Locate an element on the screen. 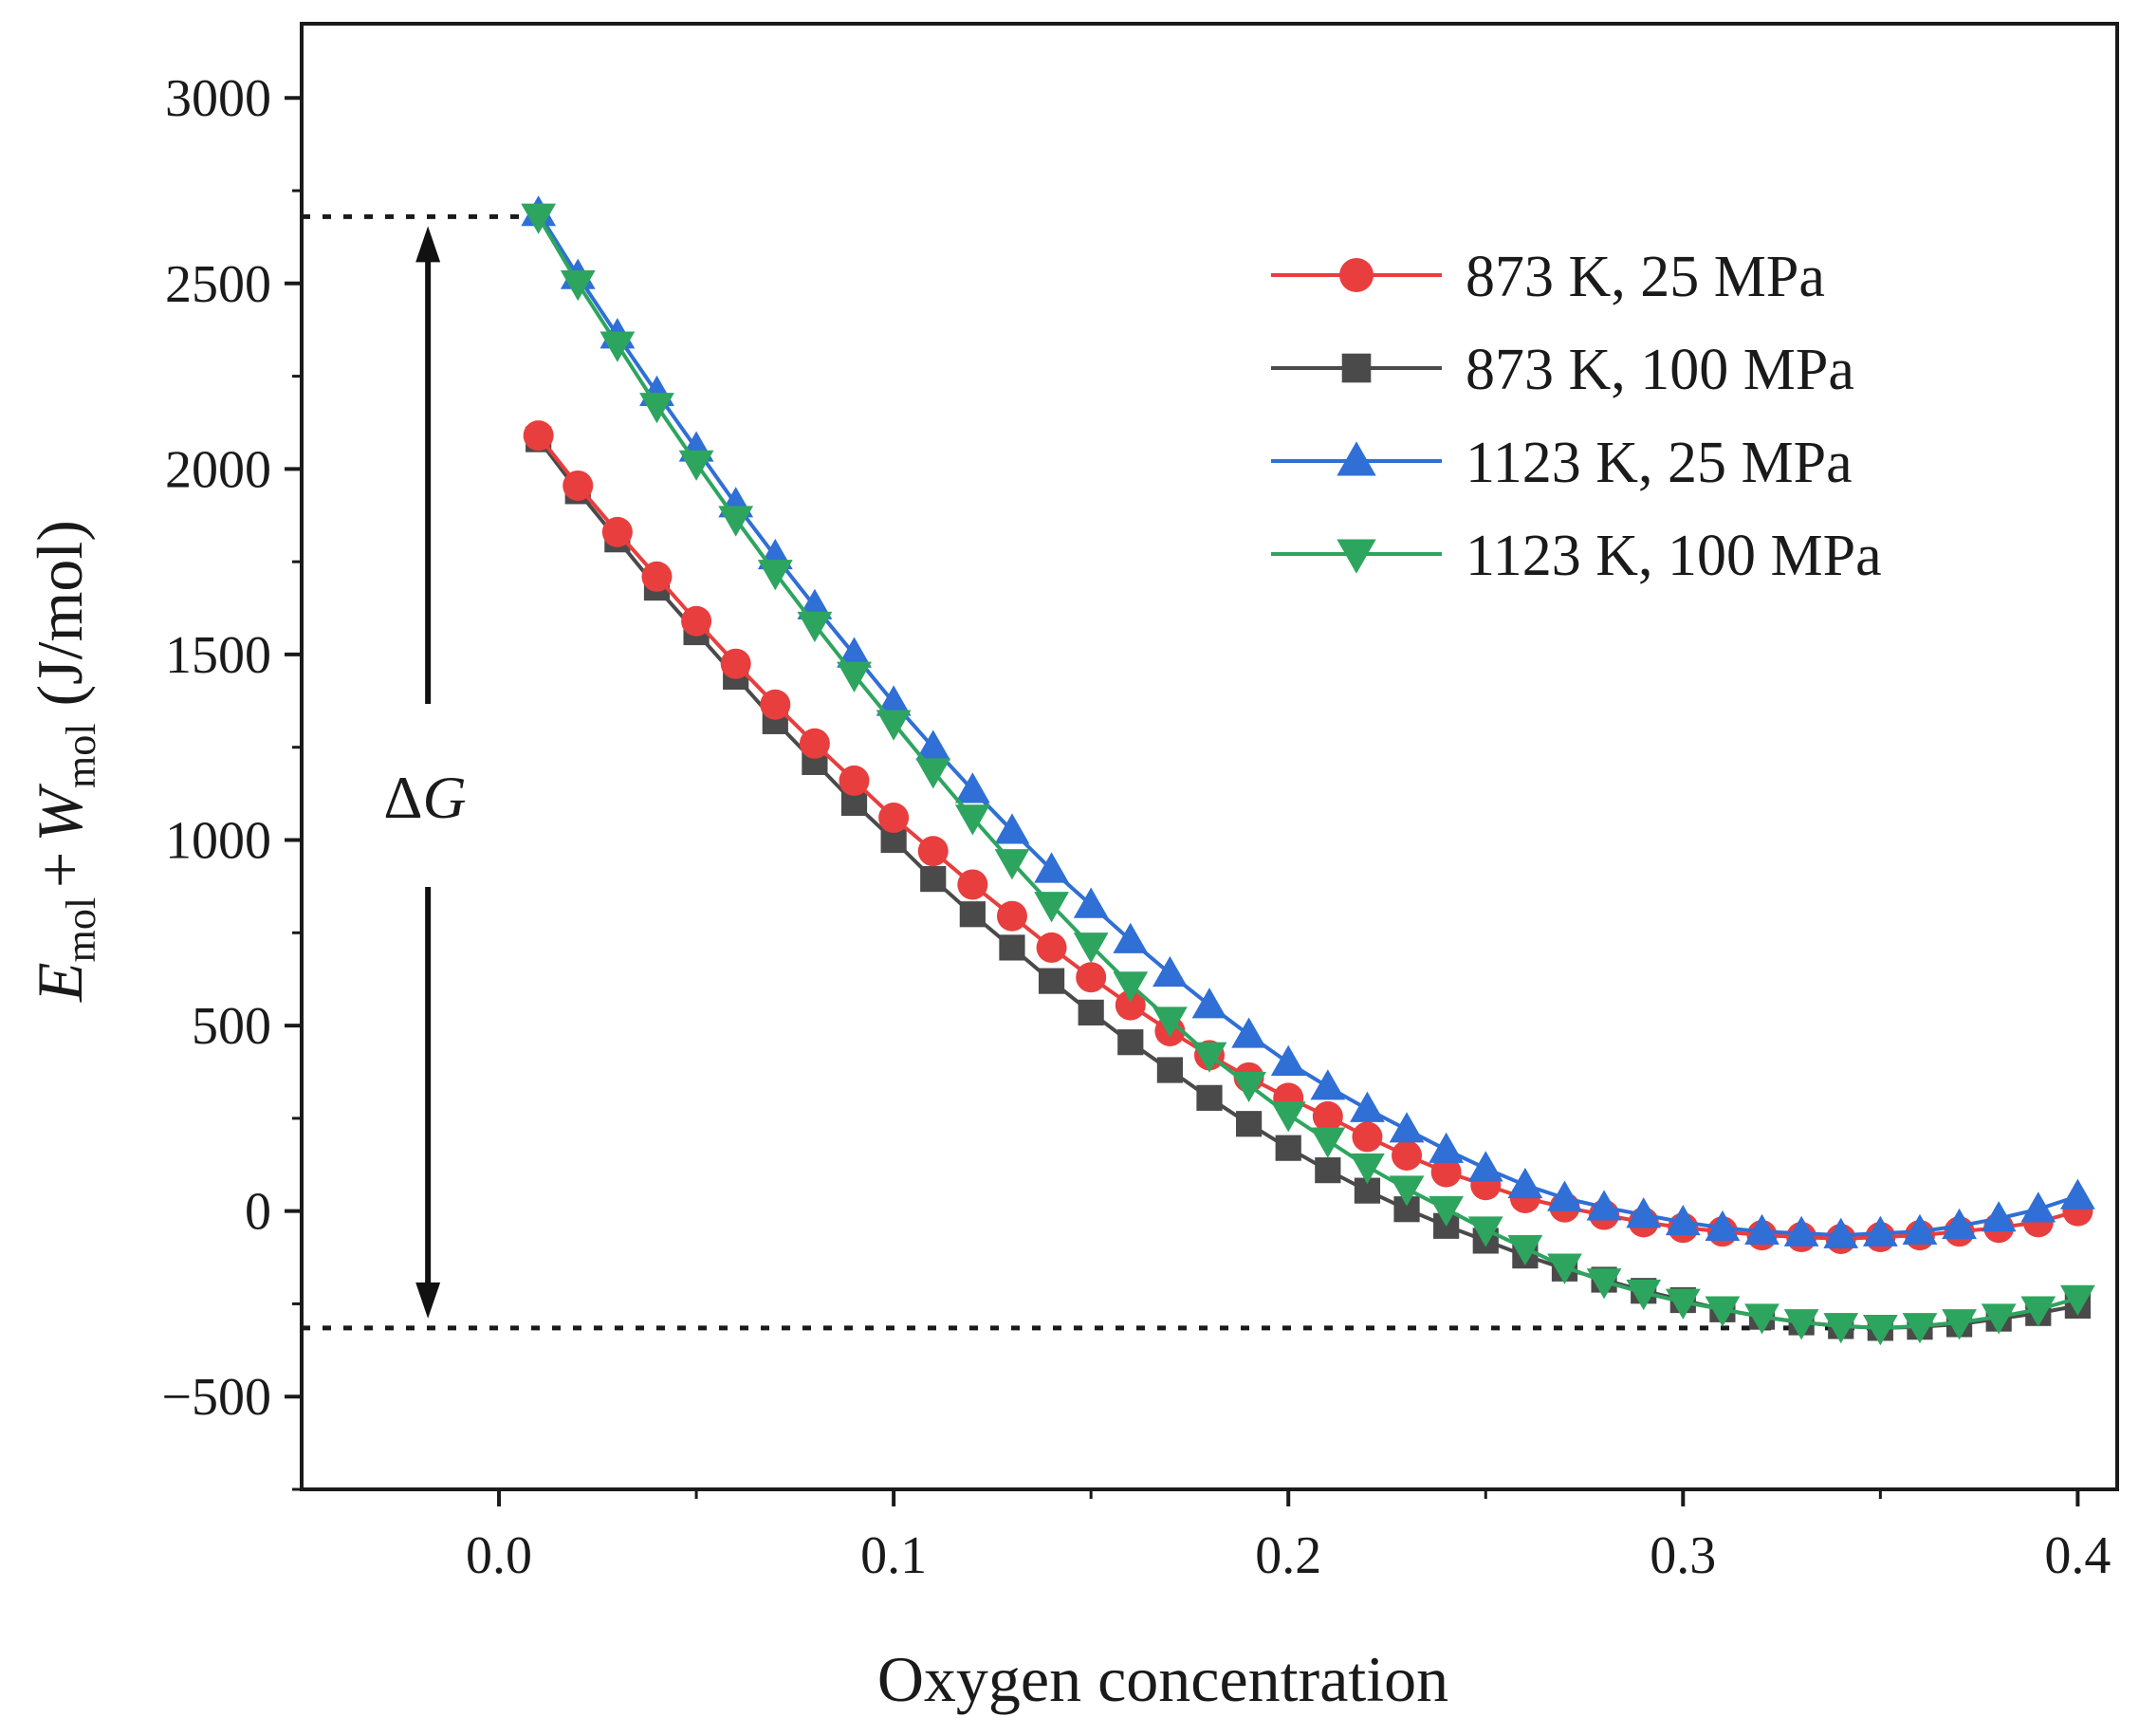  y-axis-title-e: E is located at coordinates (60, 983).